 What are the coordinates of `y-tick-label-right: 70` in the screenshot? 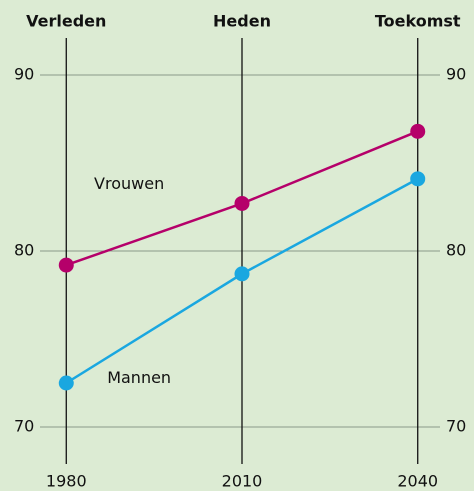 It's located at (456, 426).